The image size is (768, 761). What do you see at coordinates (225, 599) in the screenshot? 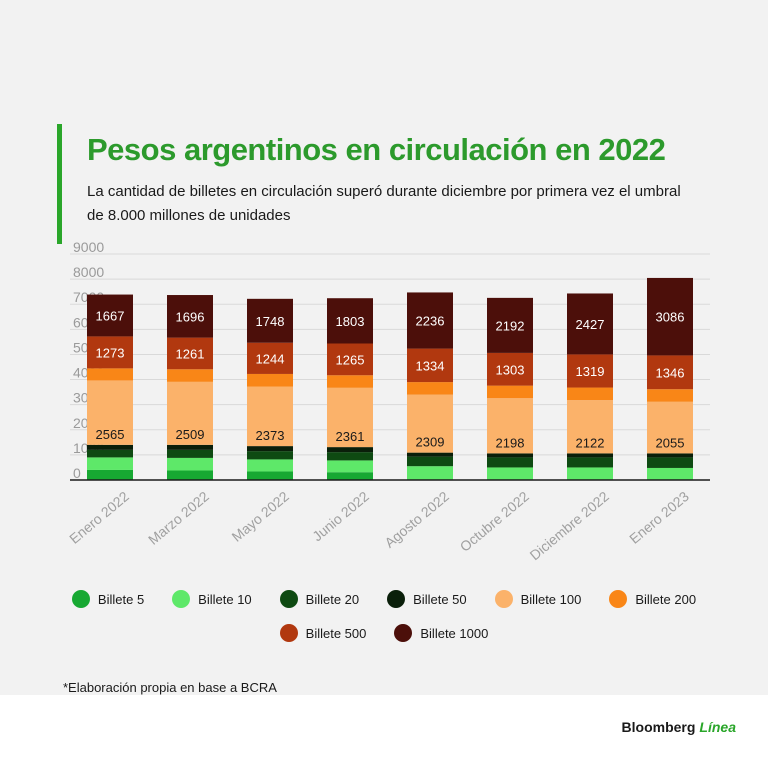
I see `legend-label: Billete 10` at bounding box center [225, 599].